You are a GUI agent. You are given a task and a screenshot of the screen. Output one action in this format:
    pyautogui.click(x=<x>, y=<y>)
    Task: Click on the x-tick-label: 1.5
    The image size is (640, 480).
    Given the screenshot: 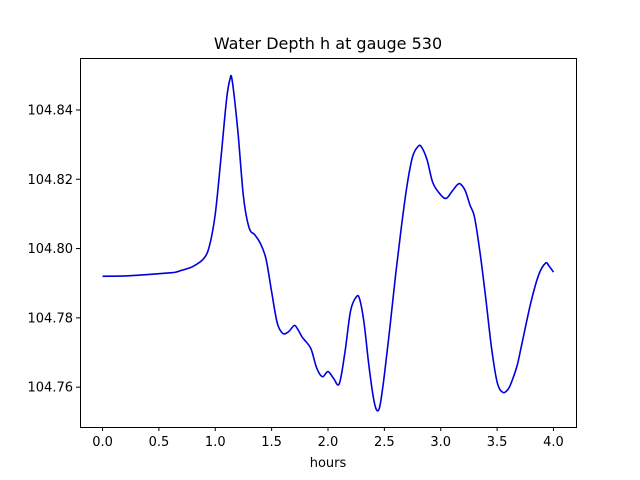 What is the action you would take?
    pyautogui.click(x=271, y=442)
    